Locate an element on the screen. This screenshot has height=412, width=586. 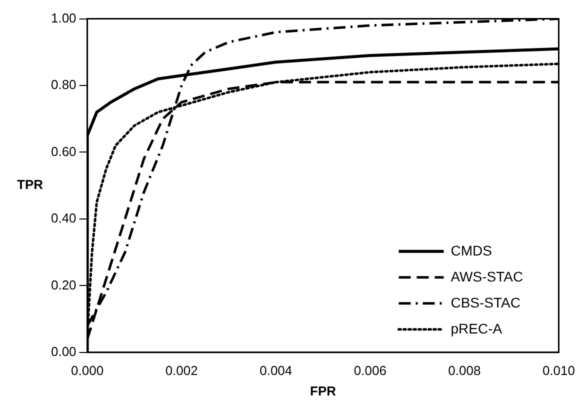
y-tick-label: 1.00 is located at coordinates (63, 18).